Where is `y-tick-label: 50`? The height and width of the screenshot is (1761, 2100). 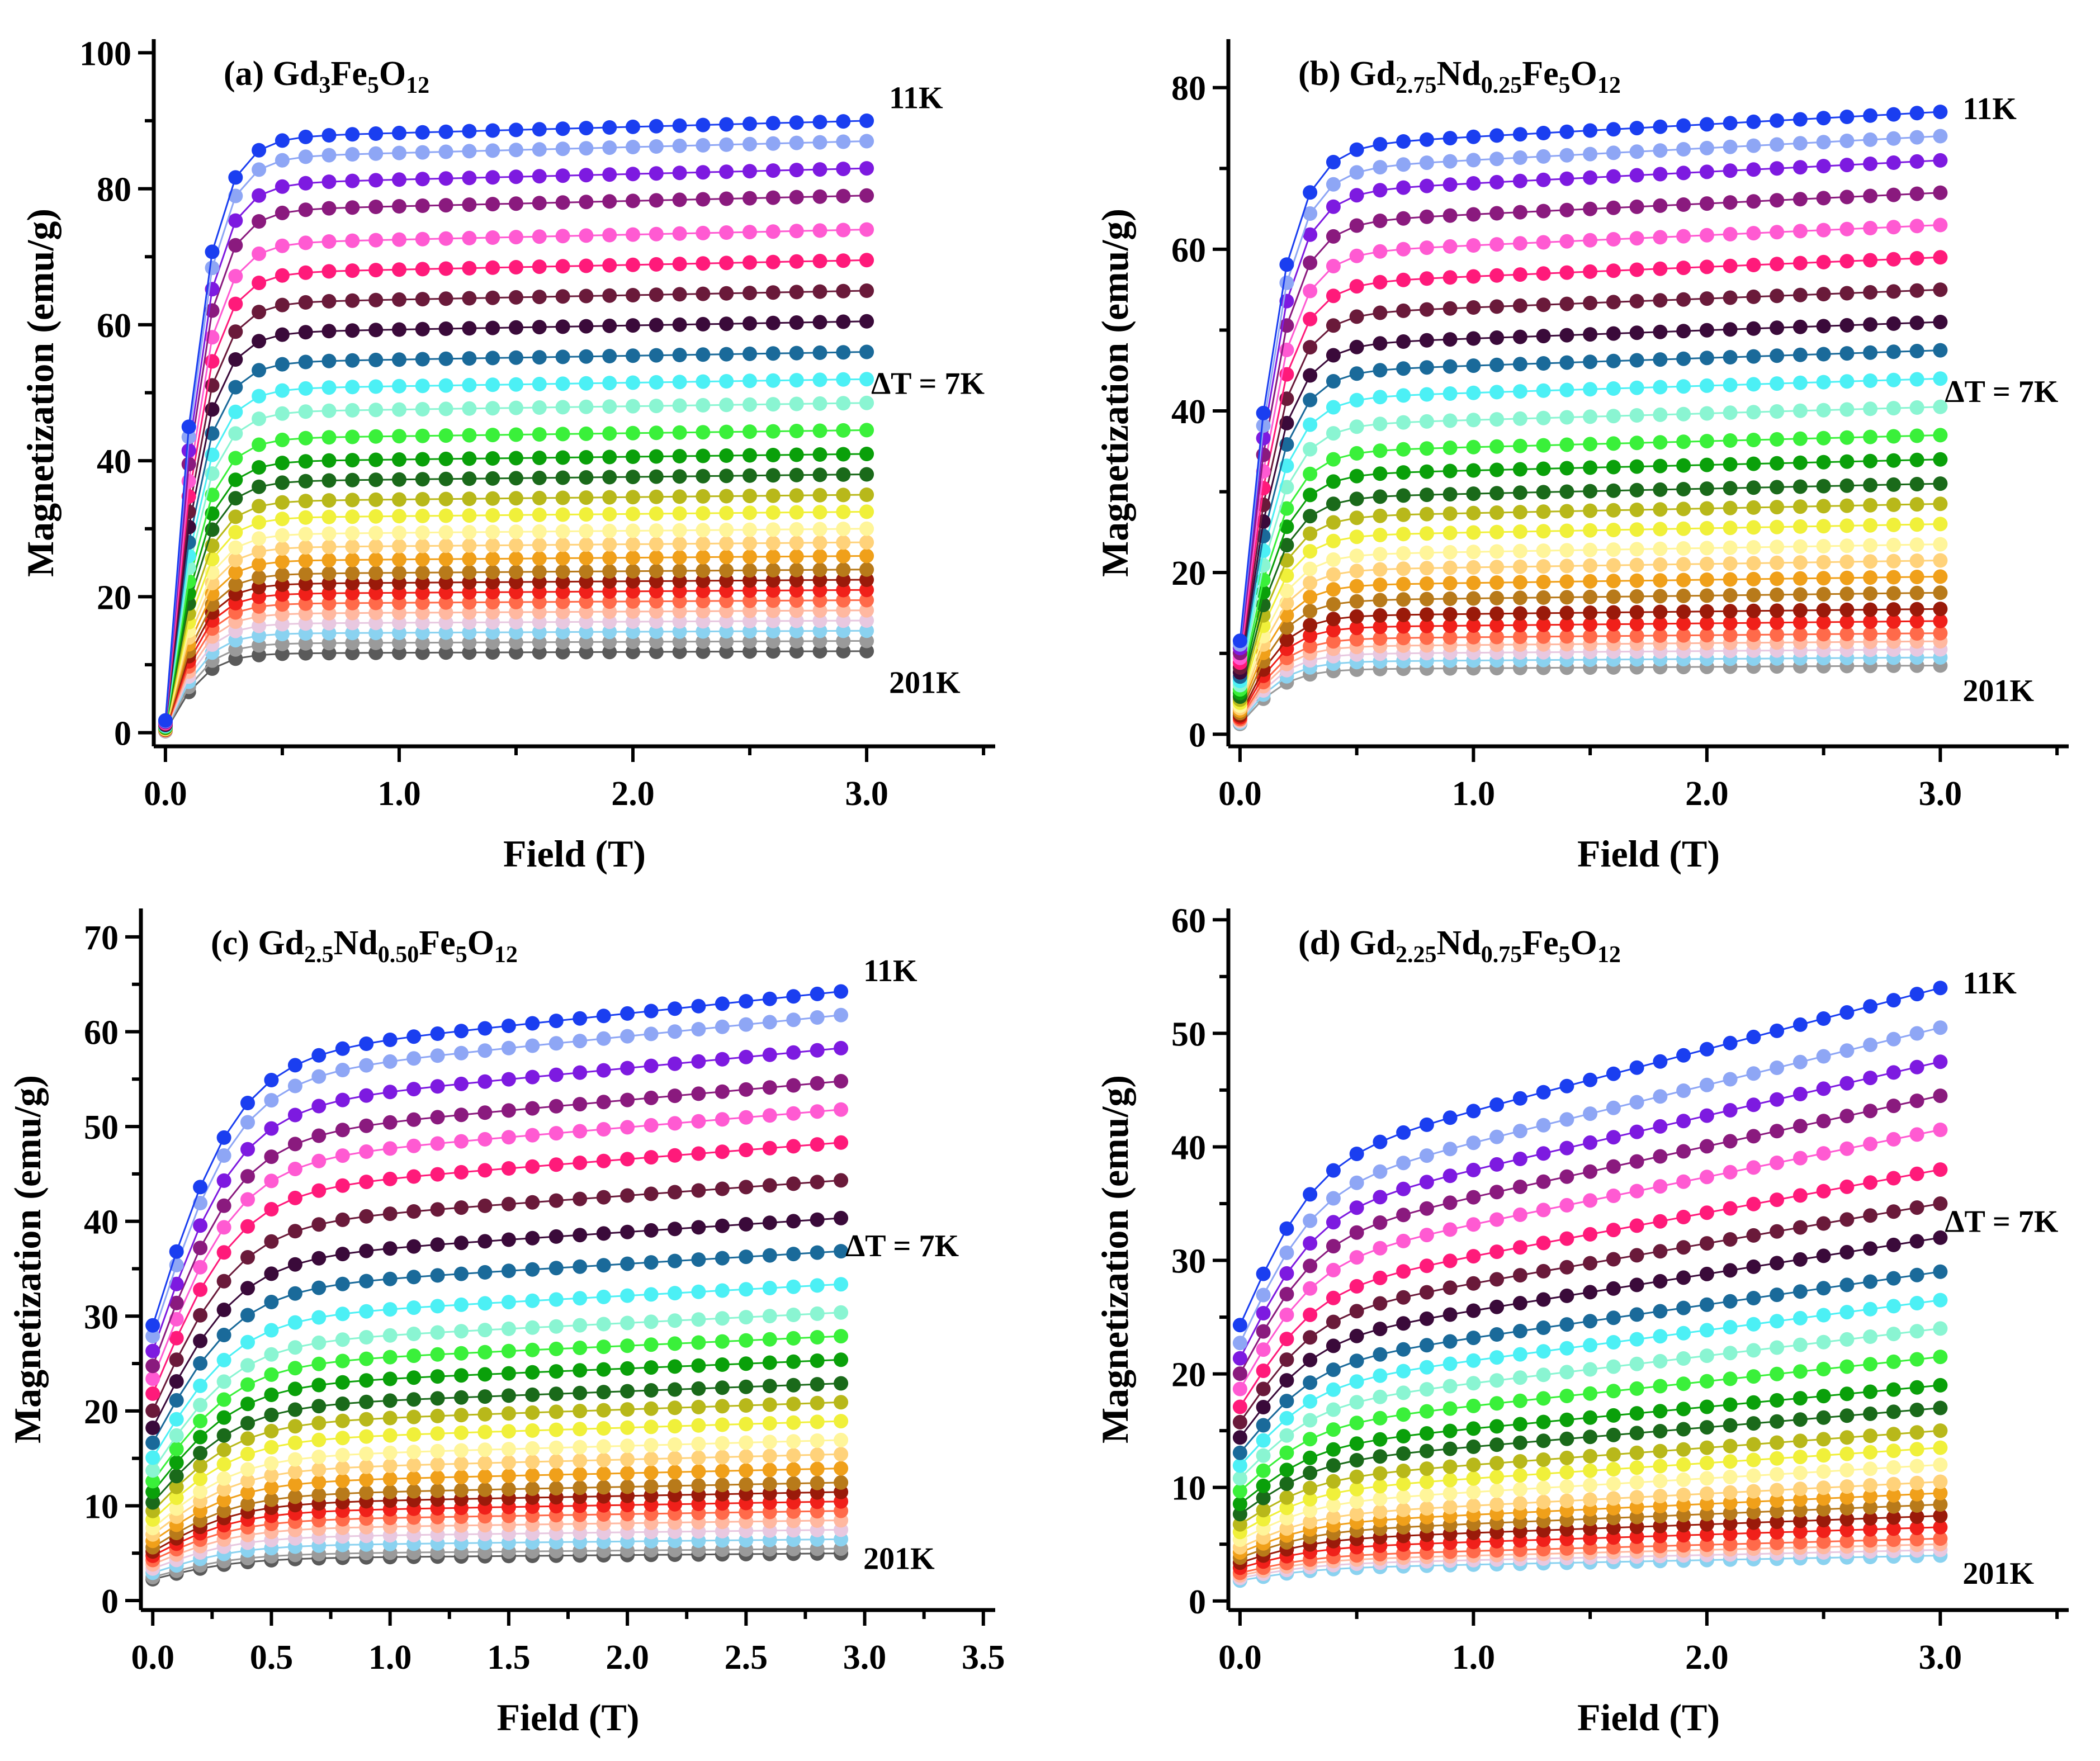 y-tick-label: 50 is located at coordinates (1188, 1034).